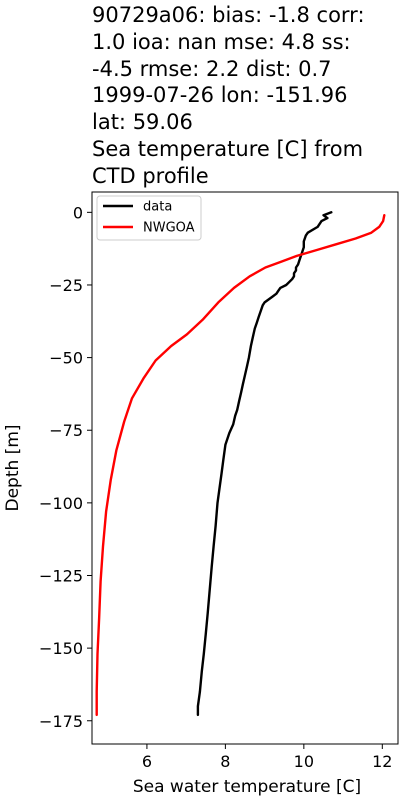  What do you see at coordinates (61, 503) in the screenshot?
I see `y-tick-label: −100` at bounding box center [61, 503].